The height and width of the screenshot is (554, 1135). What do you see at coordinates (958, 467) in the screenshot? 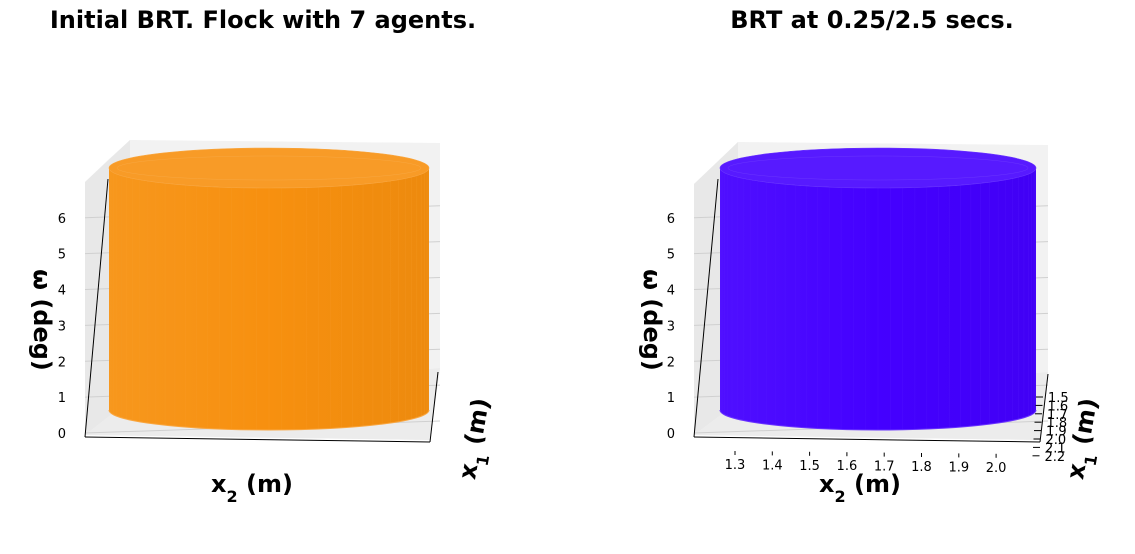
I see `x-tick-label: 1.9` at bounding box center [958, 467].